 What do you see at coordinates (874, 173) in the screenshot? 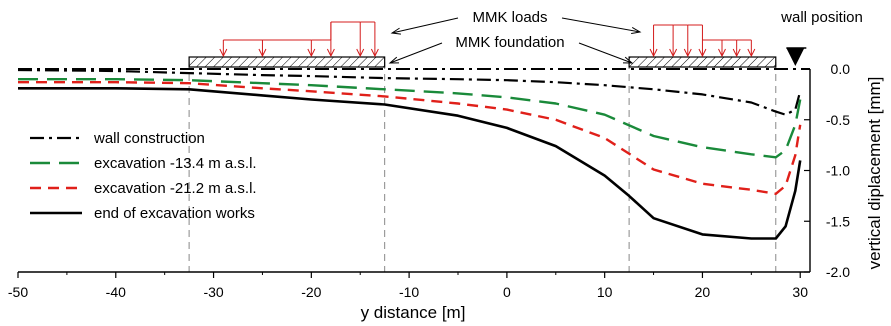
I see `y-axis-title: vertical diplacement [mm]` at bounding box center [874, 173].